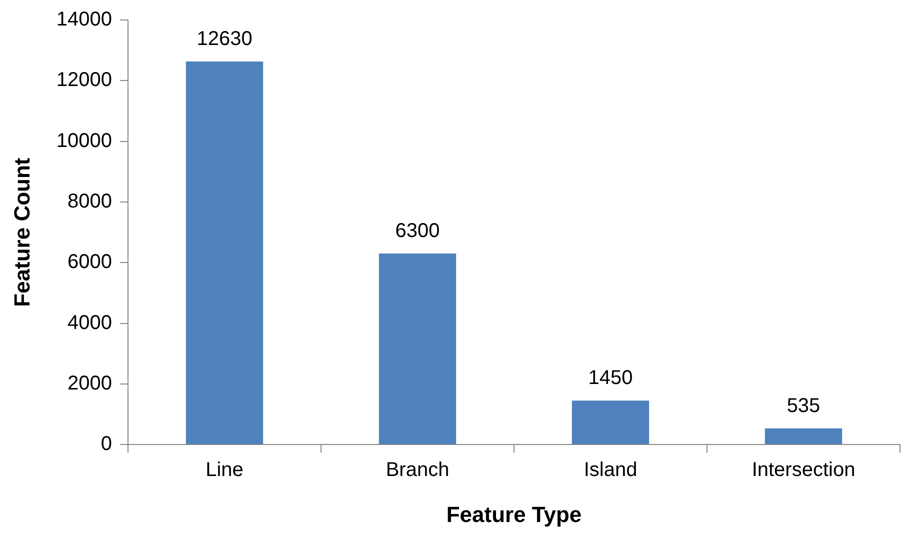 This screenshot has height=543, width=908. Describe the element at coordinates (90, 201) in the screenshot. I see `y-tick-label: 8000` at that location.